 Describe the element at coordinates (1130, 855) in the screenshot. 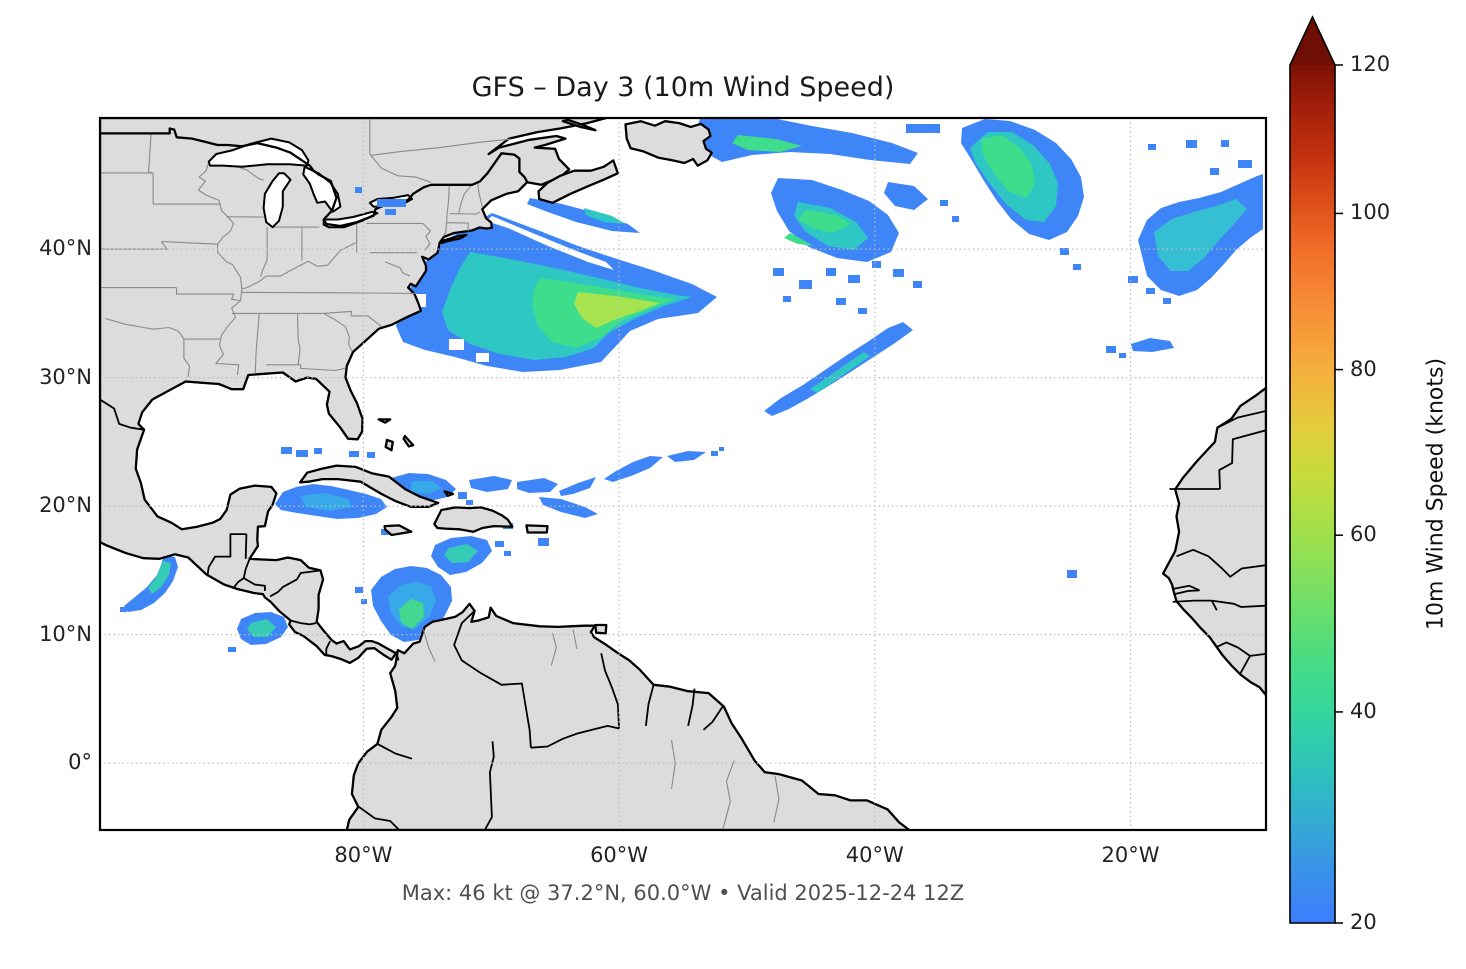

I see `lon-tick-label: 20°W` at that location.